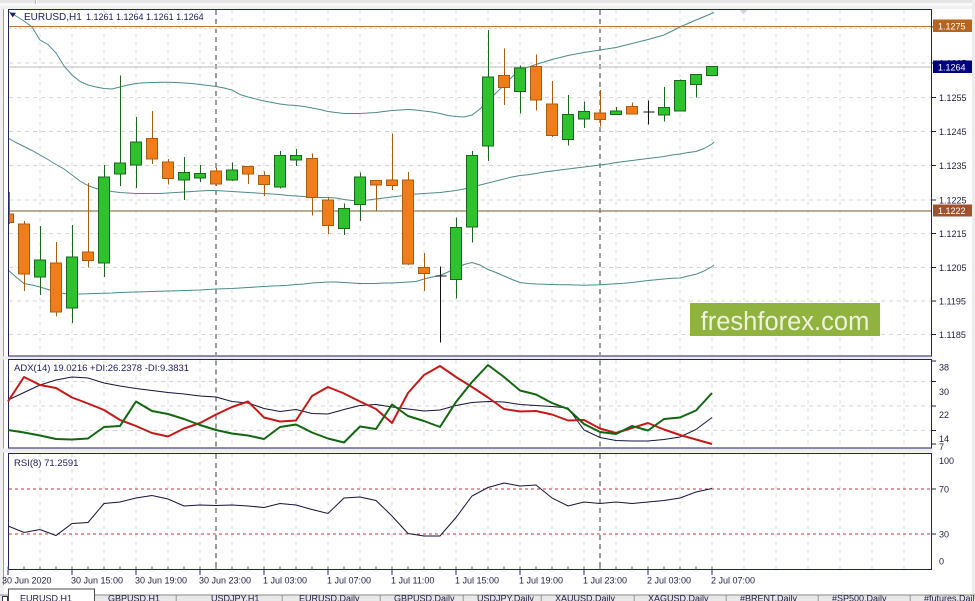  What do you see at coordinates (329, 597) in the screenshot?
I see `svg-text: EURUSD,Daily` at bounding box center [329, 597].